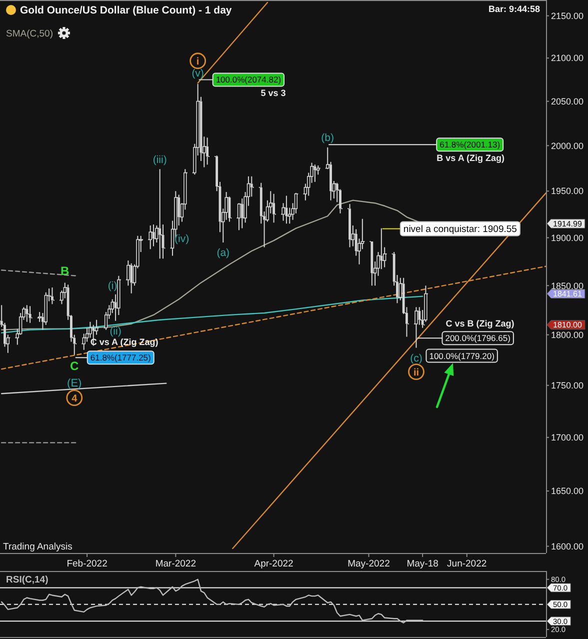 The height and width of the screenshot is (639, 588). What do you see at coordinates (416, 358) in the screenshot?
I see `annotation: (c)` at bounding box center [416, 358].